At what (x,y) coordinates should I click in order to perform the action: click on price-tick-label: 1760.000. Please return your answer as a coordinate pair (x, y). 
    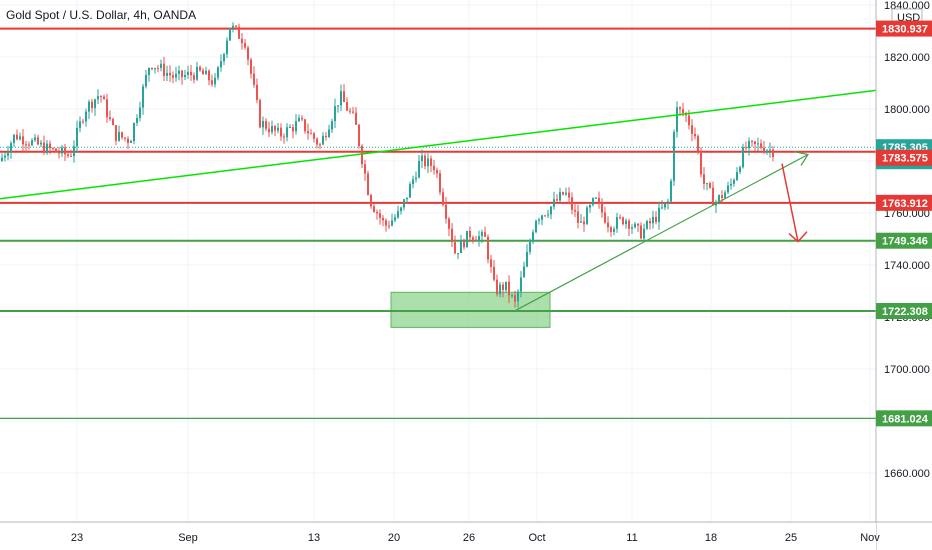
    Looking at the image, I should click on (907, 214).